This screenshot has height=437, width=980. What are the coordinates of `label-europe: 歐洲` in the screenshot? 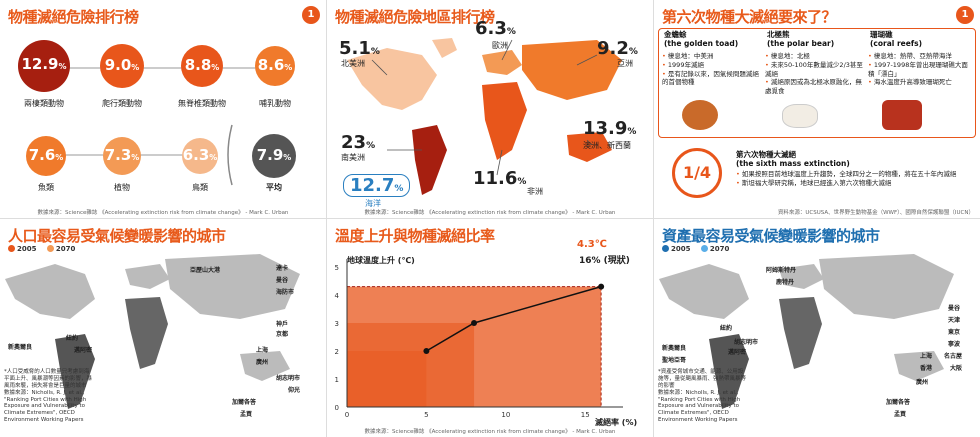 It's located at (500, 45).